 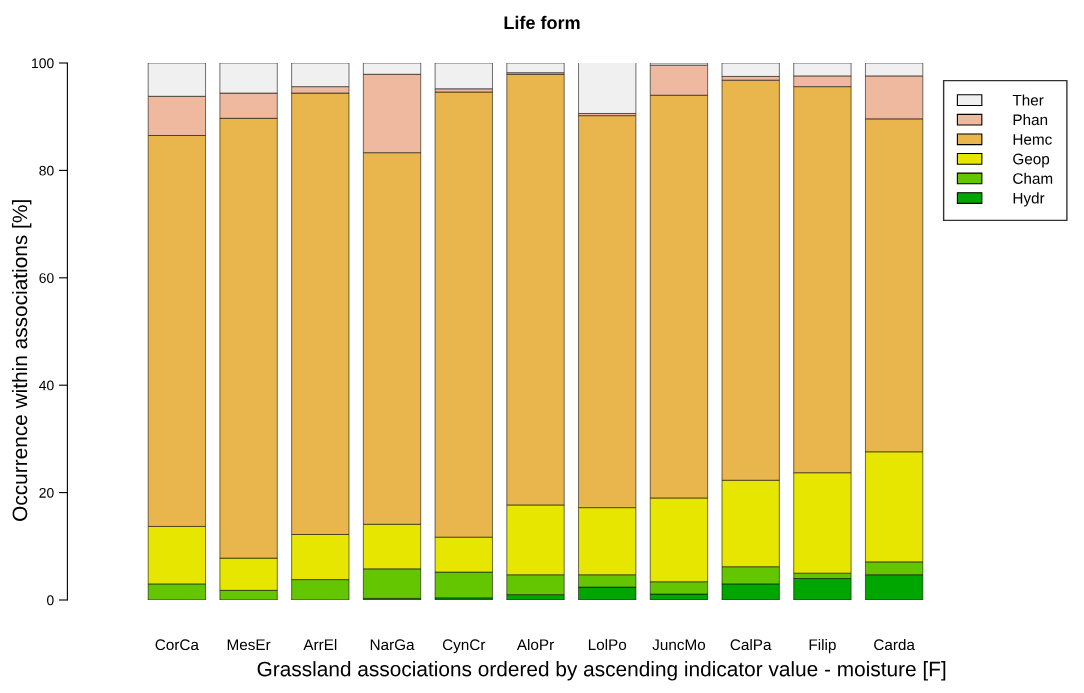 What do you see at coordinates (21, 360) in the screenshot?
I see `y-axis-title: Occurrence within associations [%]` at bounding box center [21, 360].